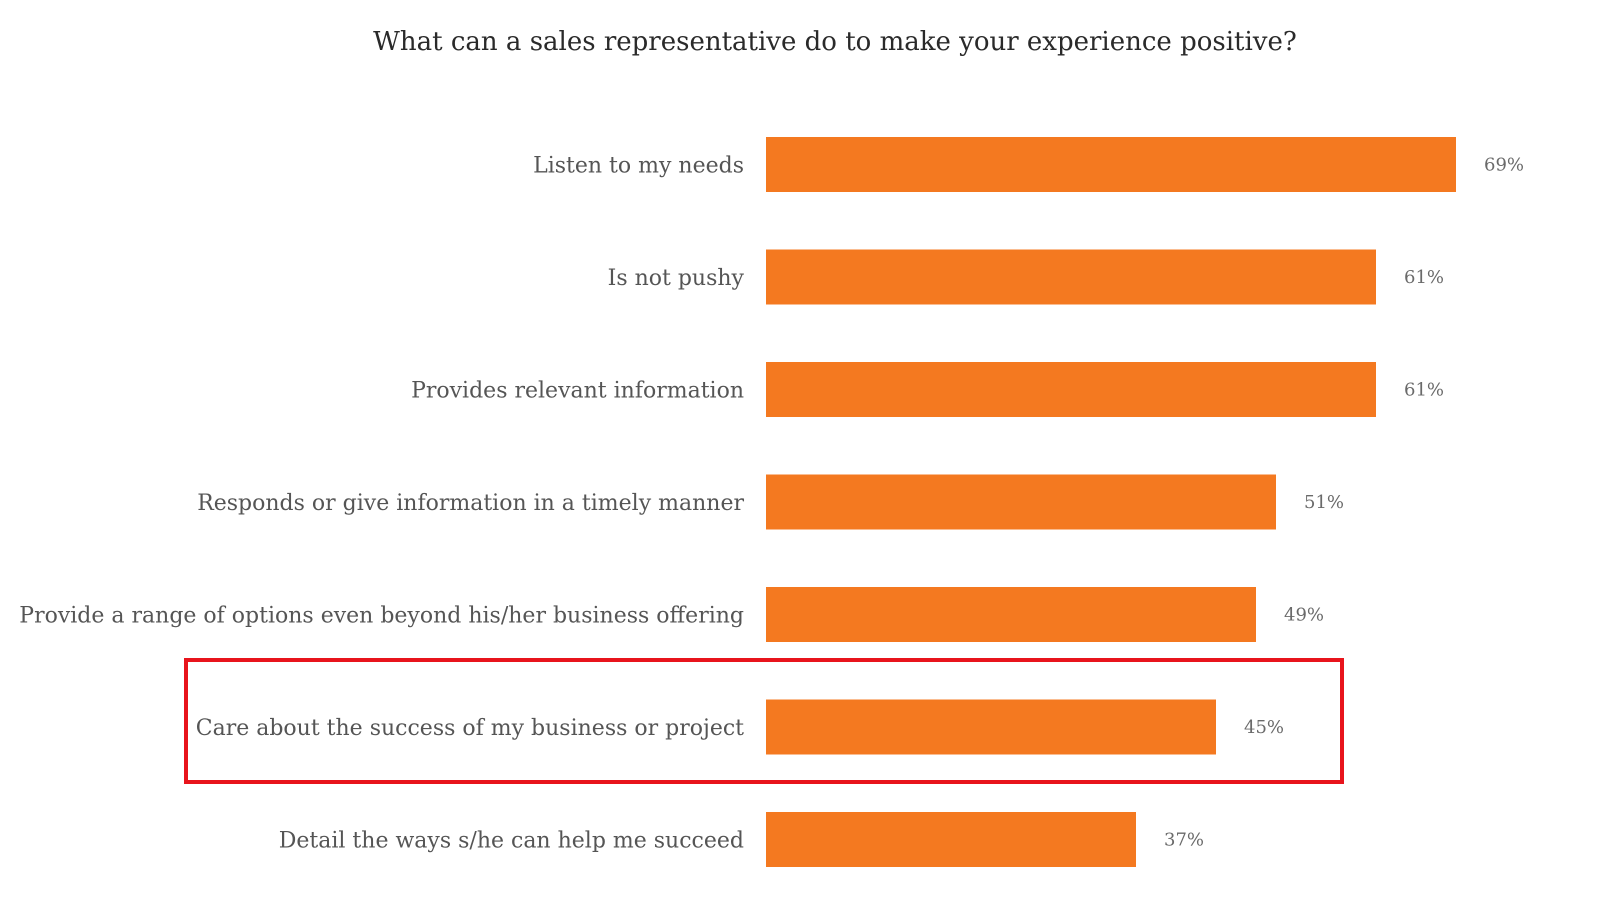 Image resolution: width=1600 pixels, height=901 pixels. I want to click on highlight-box, so click(764, 721).